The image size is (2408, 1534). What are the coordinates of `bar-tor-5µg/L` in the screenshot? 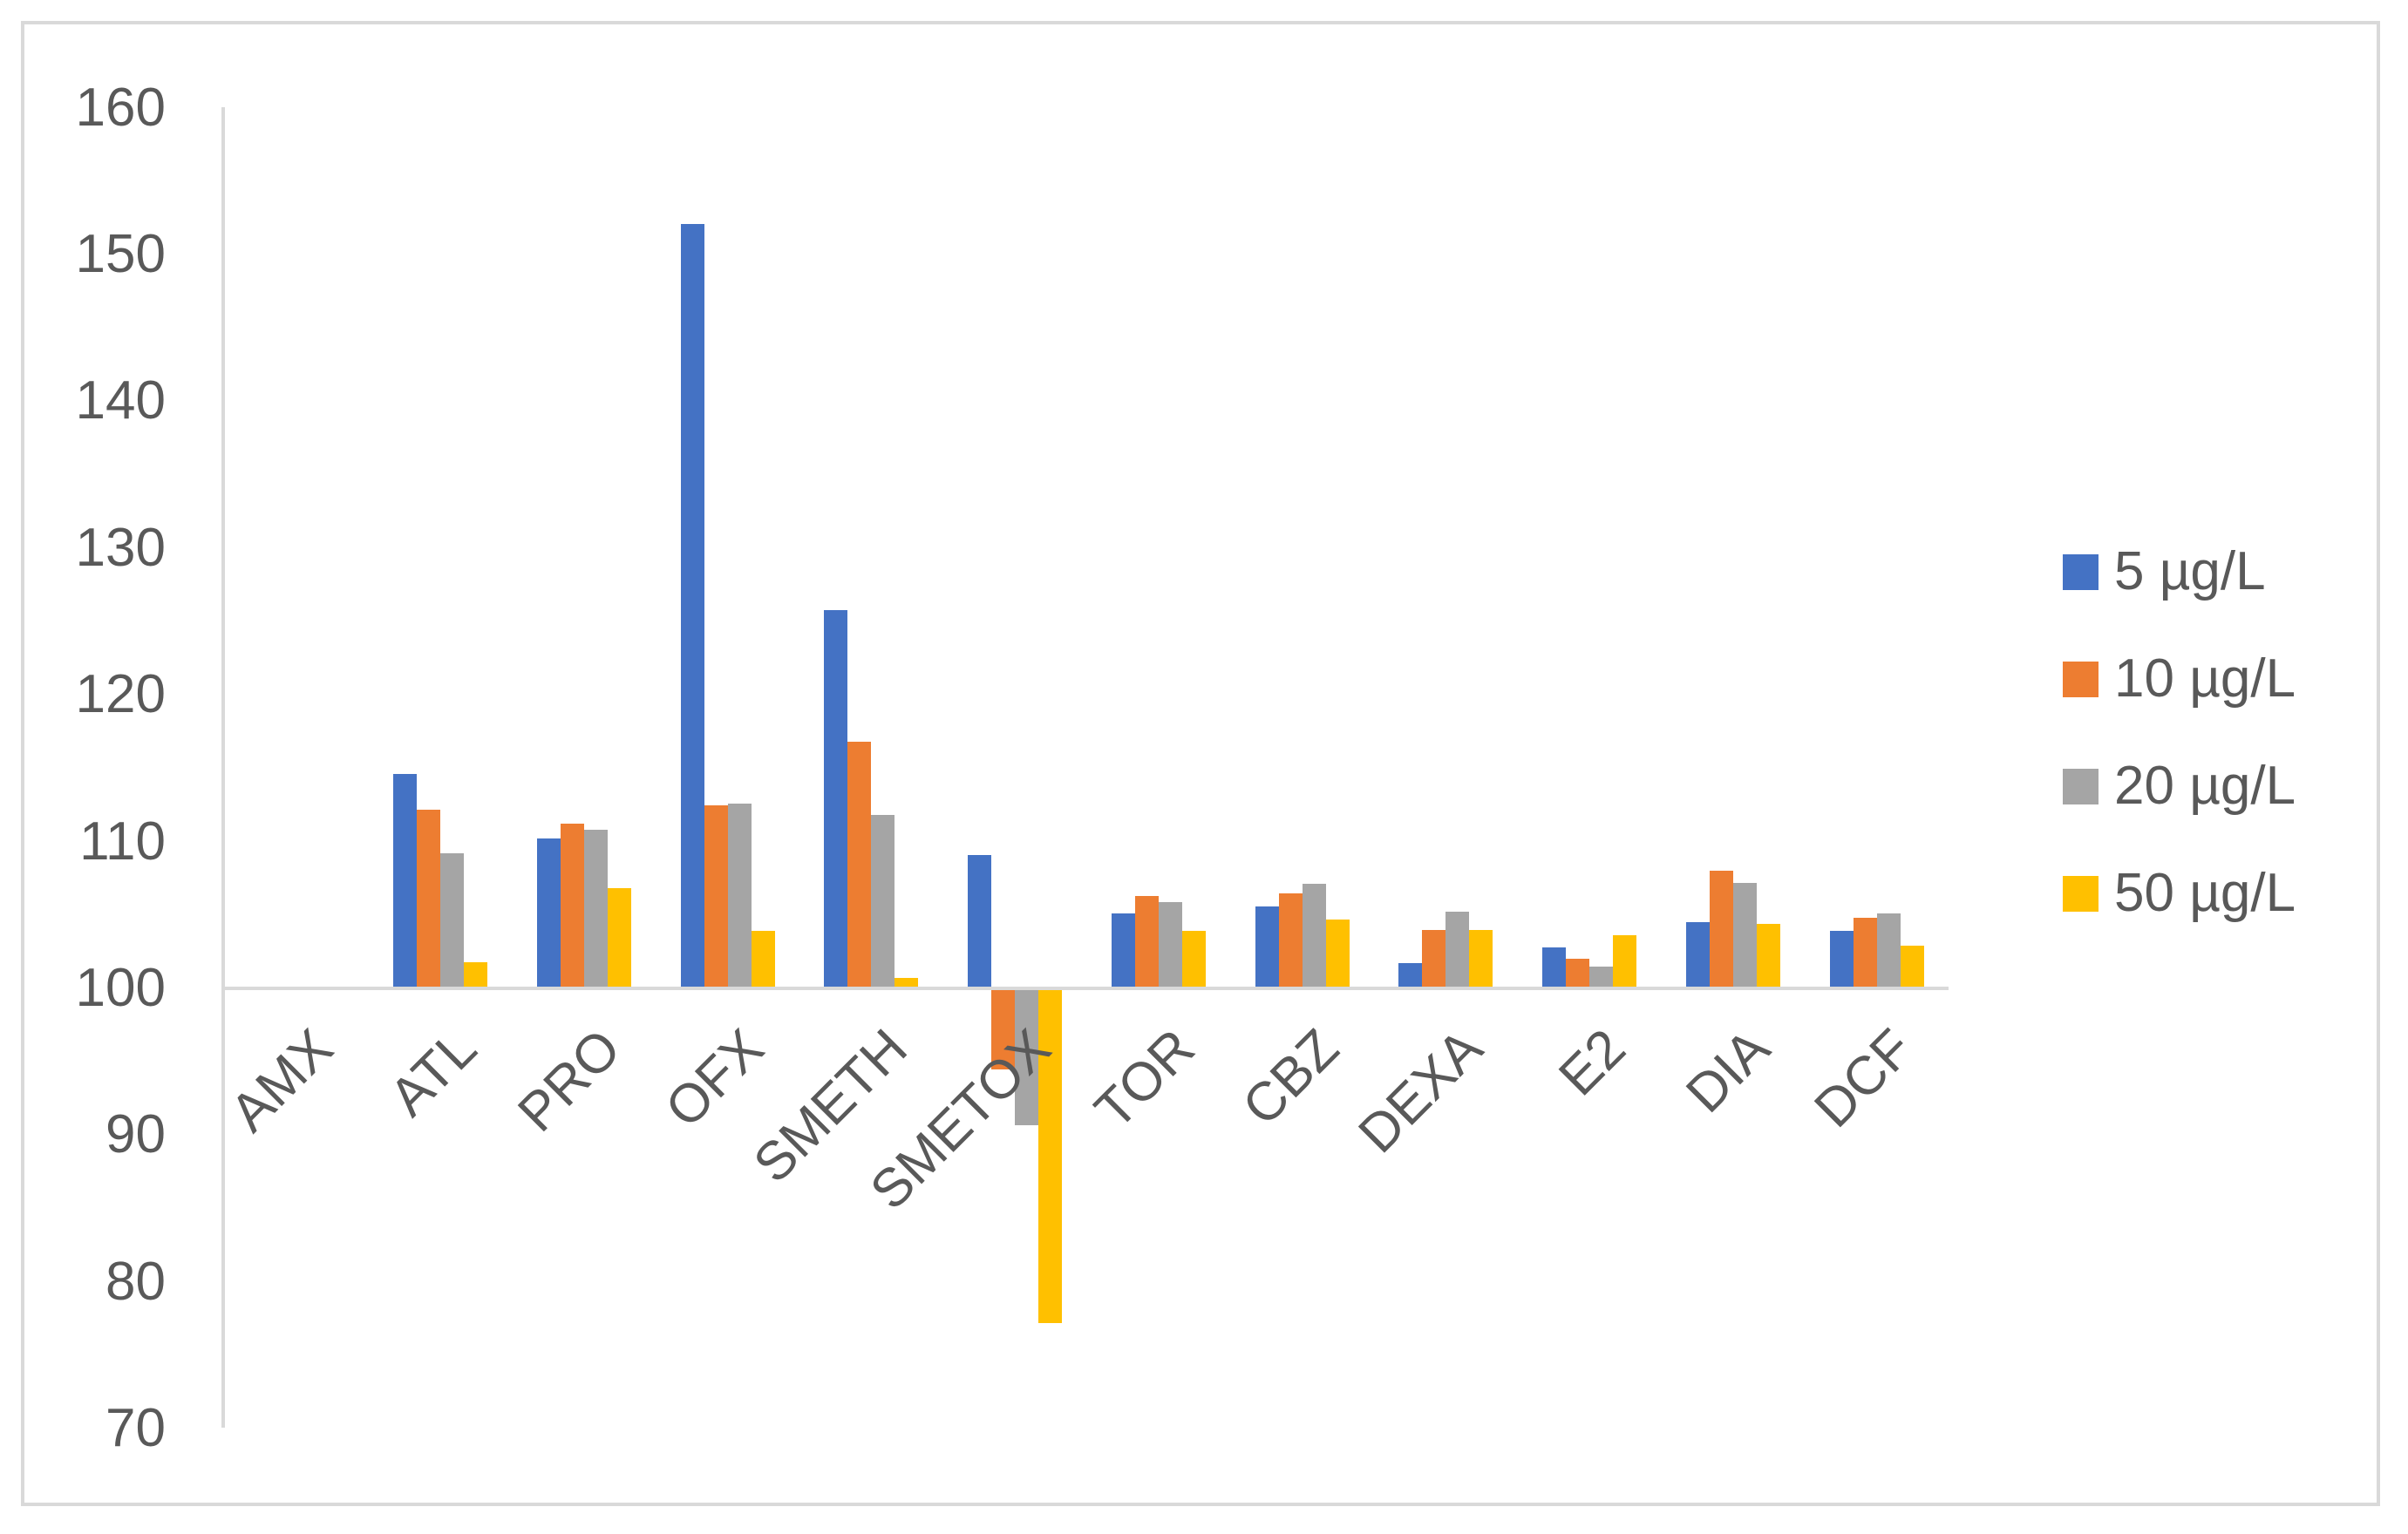 It's located at (1123, 950).